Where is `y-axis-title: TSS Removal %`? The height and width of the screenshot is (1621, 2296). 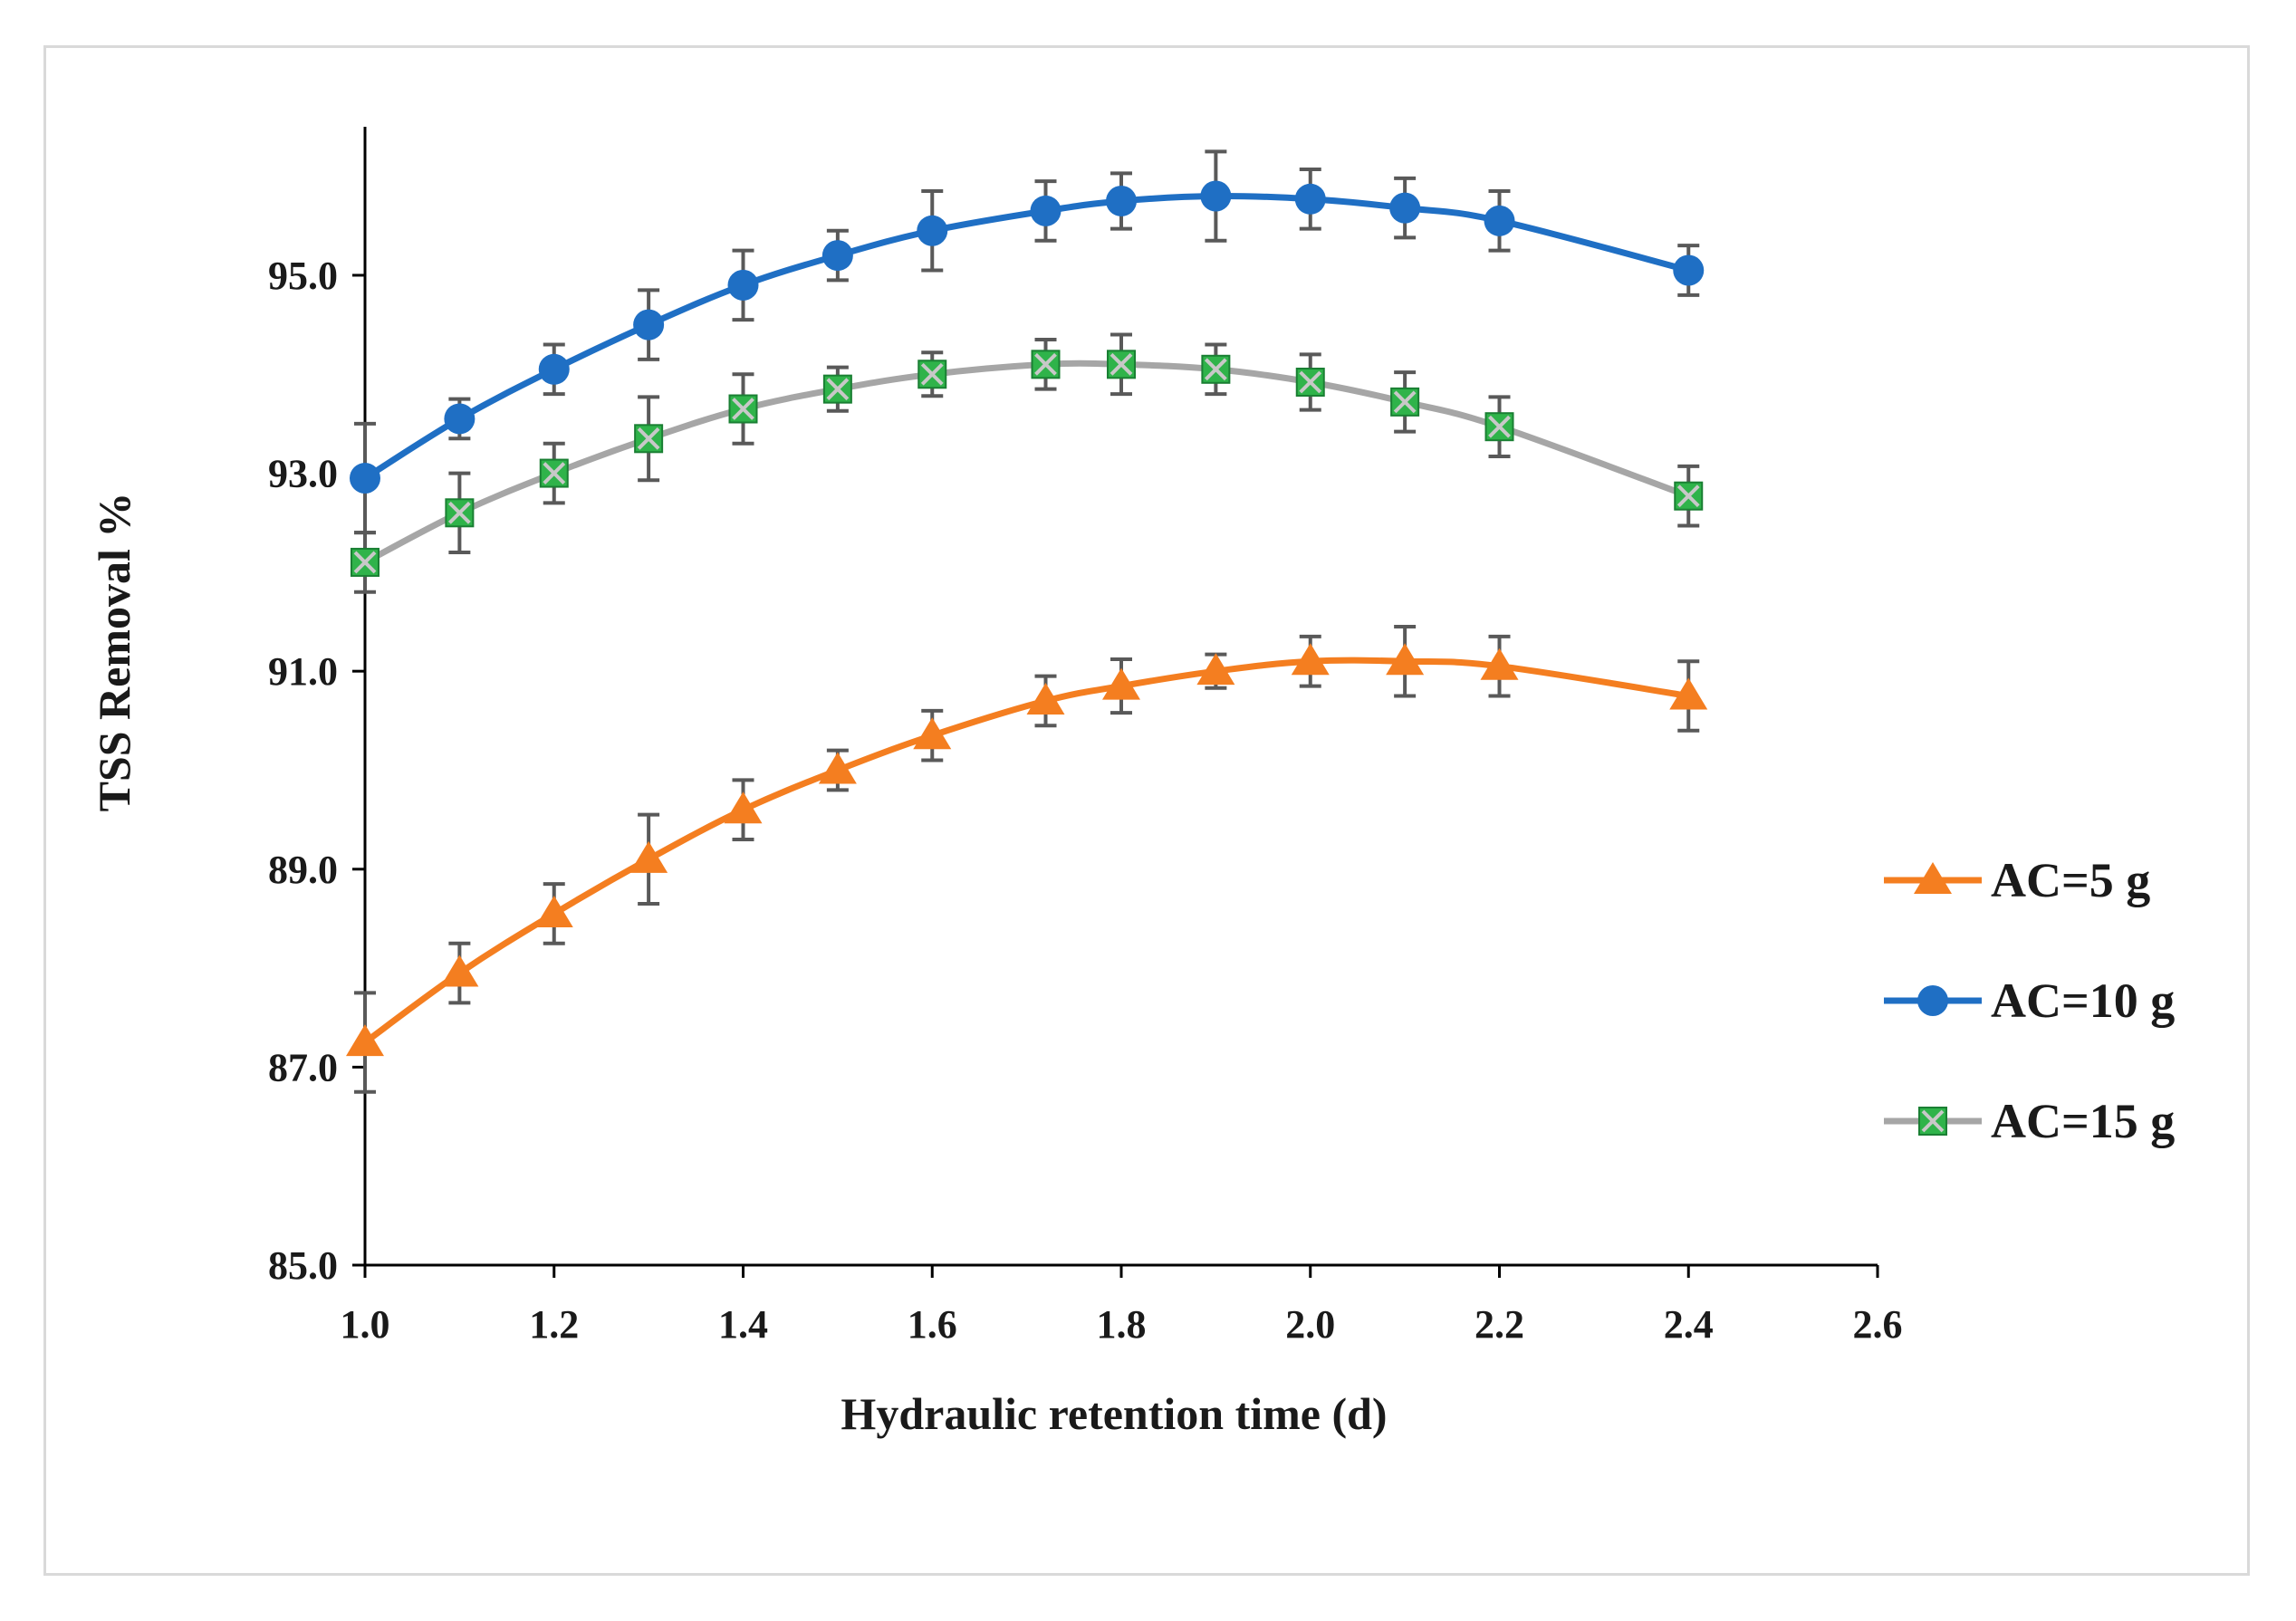
y-axis-title: TSS Removal % is located at coordinates (114, 652).